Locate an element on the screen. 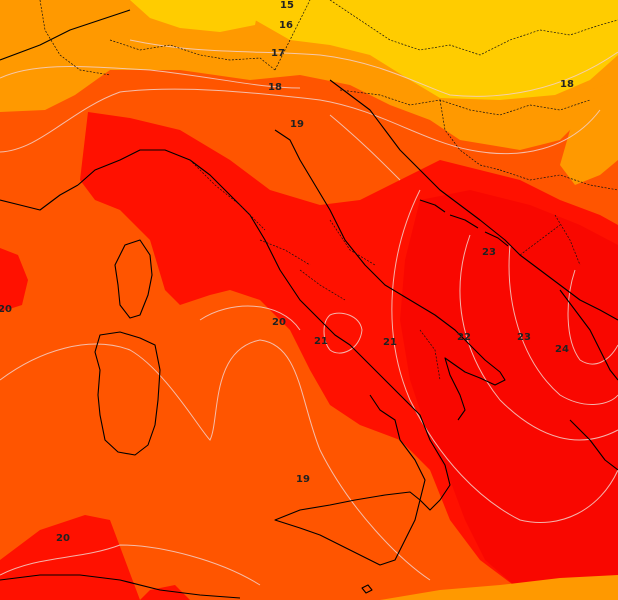 This screenshot has height=600, width=618. label-20-west: 20 is located at coordinates (6, 309).